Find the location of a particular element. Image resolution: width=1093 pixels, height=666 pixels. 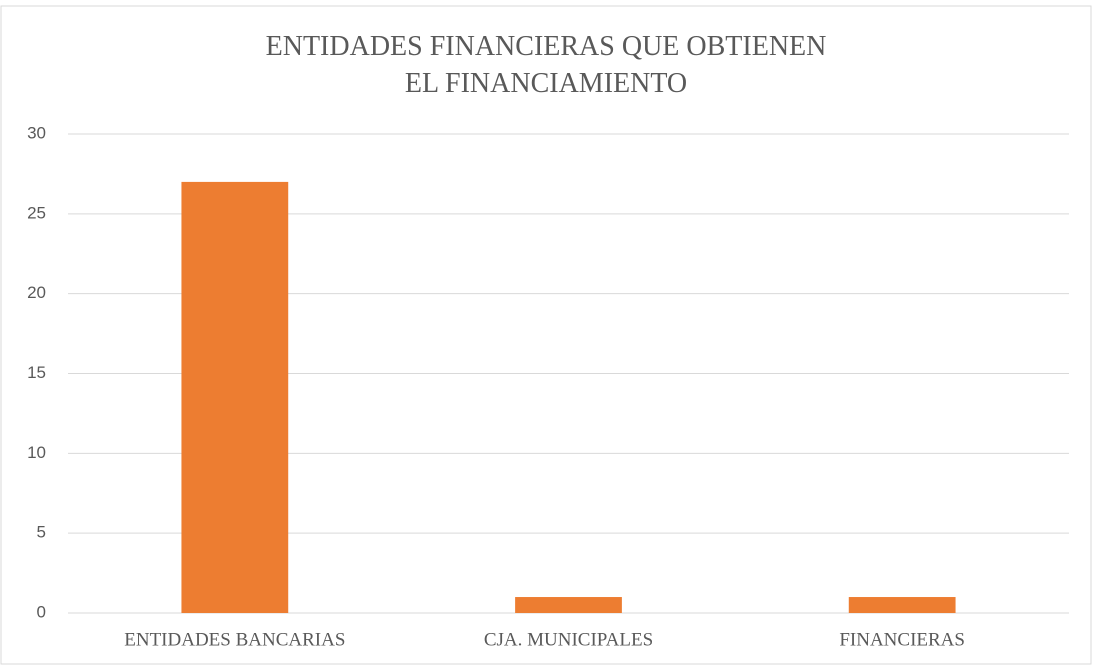

x-tick-label: ENTIDADES BANCARIAS is located at coordinates (234, 639).